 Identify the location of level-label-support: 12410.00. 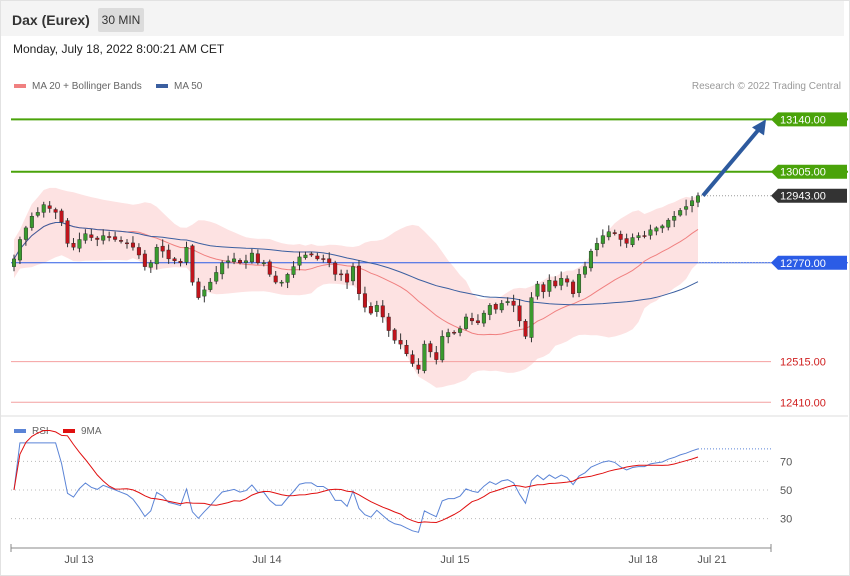
(803, 403).